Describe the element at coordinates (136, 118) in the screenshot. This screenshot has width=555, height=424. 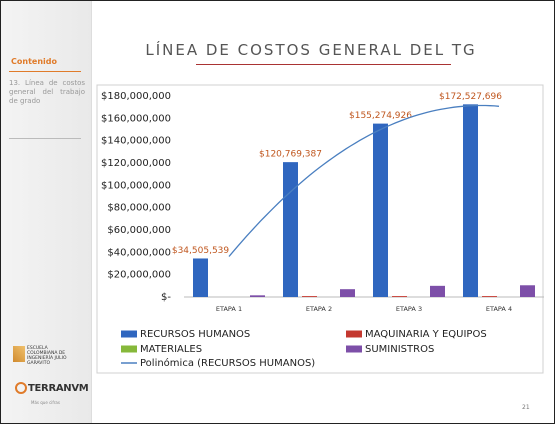
I see `y-tick-label: $160,000,000` at that location.